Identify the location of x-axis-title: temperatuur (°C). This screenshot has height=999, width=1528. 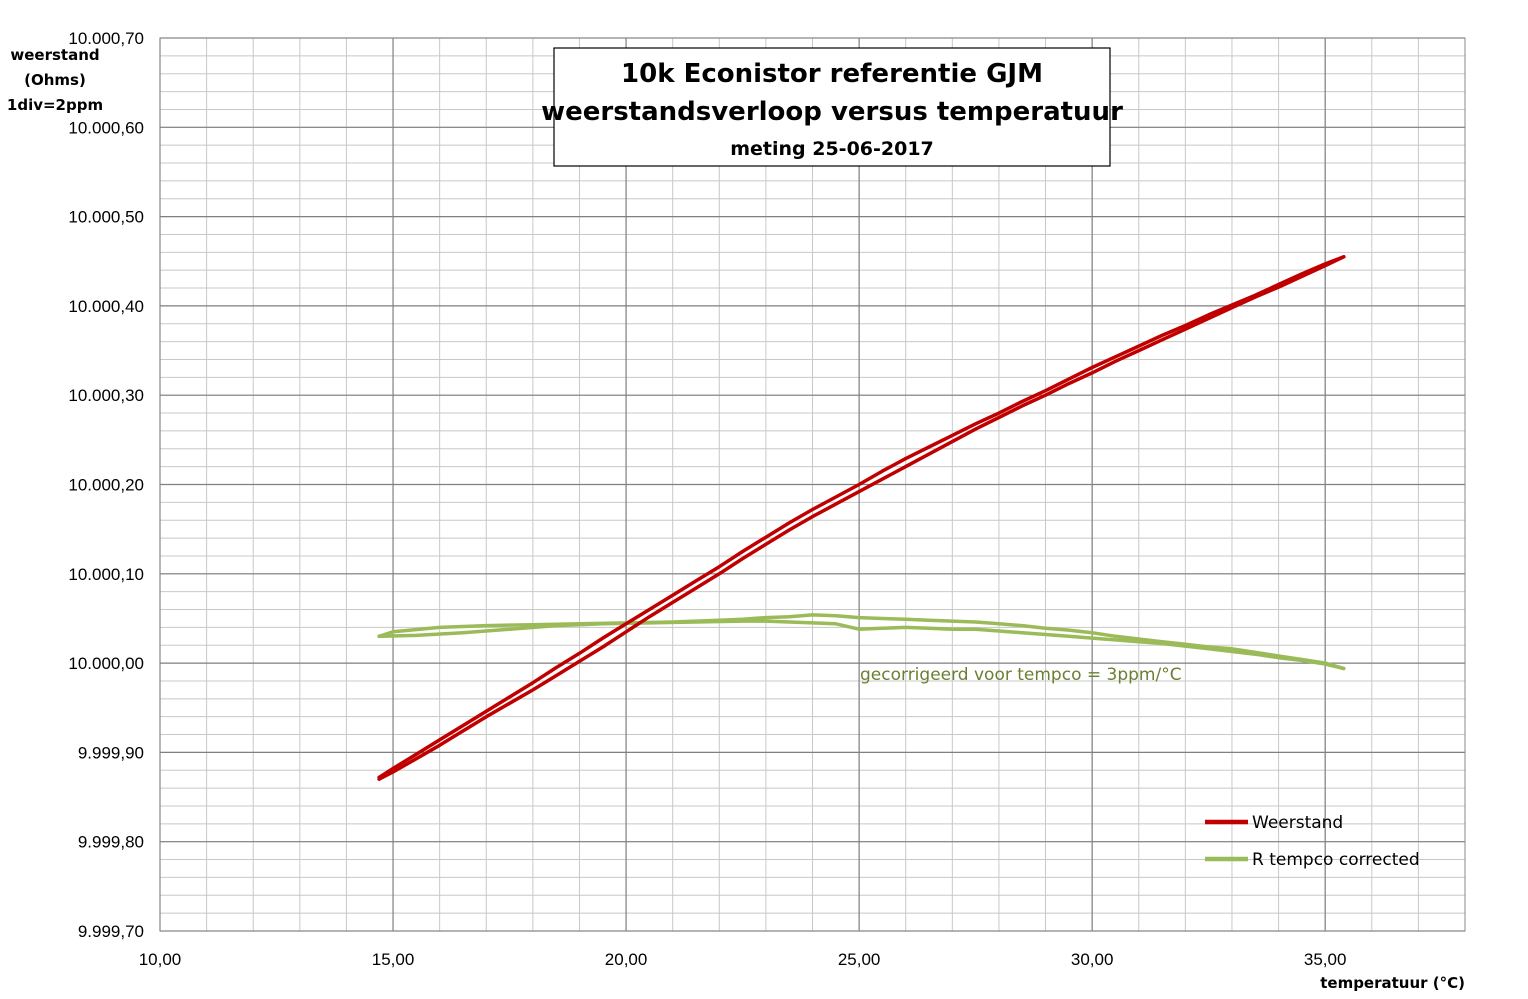
(1392, 983).